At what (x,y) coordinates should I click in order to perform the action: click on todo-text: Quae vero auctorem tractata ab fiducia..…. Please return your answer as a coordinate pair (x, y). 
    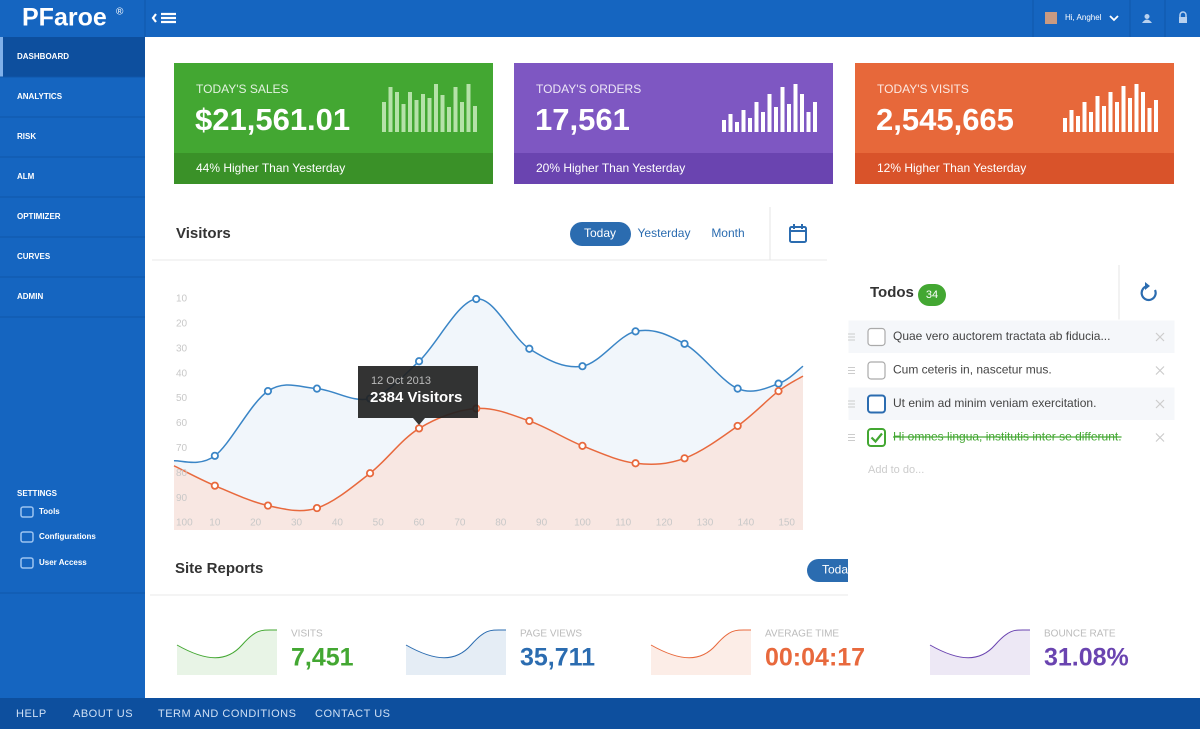
    Looking at the image, I should click on (1001, 336).